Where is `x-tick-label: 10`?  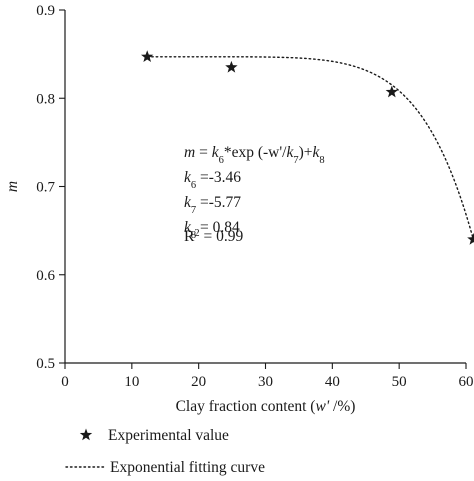
x-tick-label: 10 is located at coordinates (131, 382).